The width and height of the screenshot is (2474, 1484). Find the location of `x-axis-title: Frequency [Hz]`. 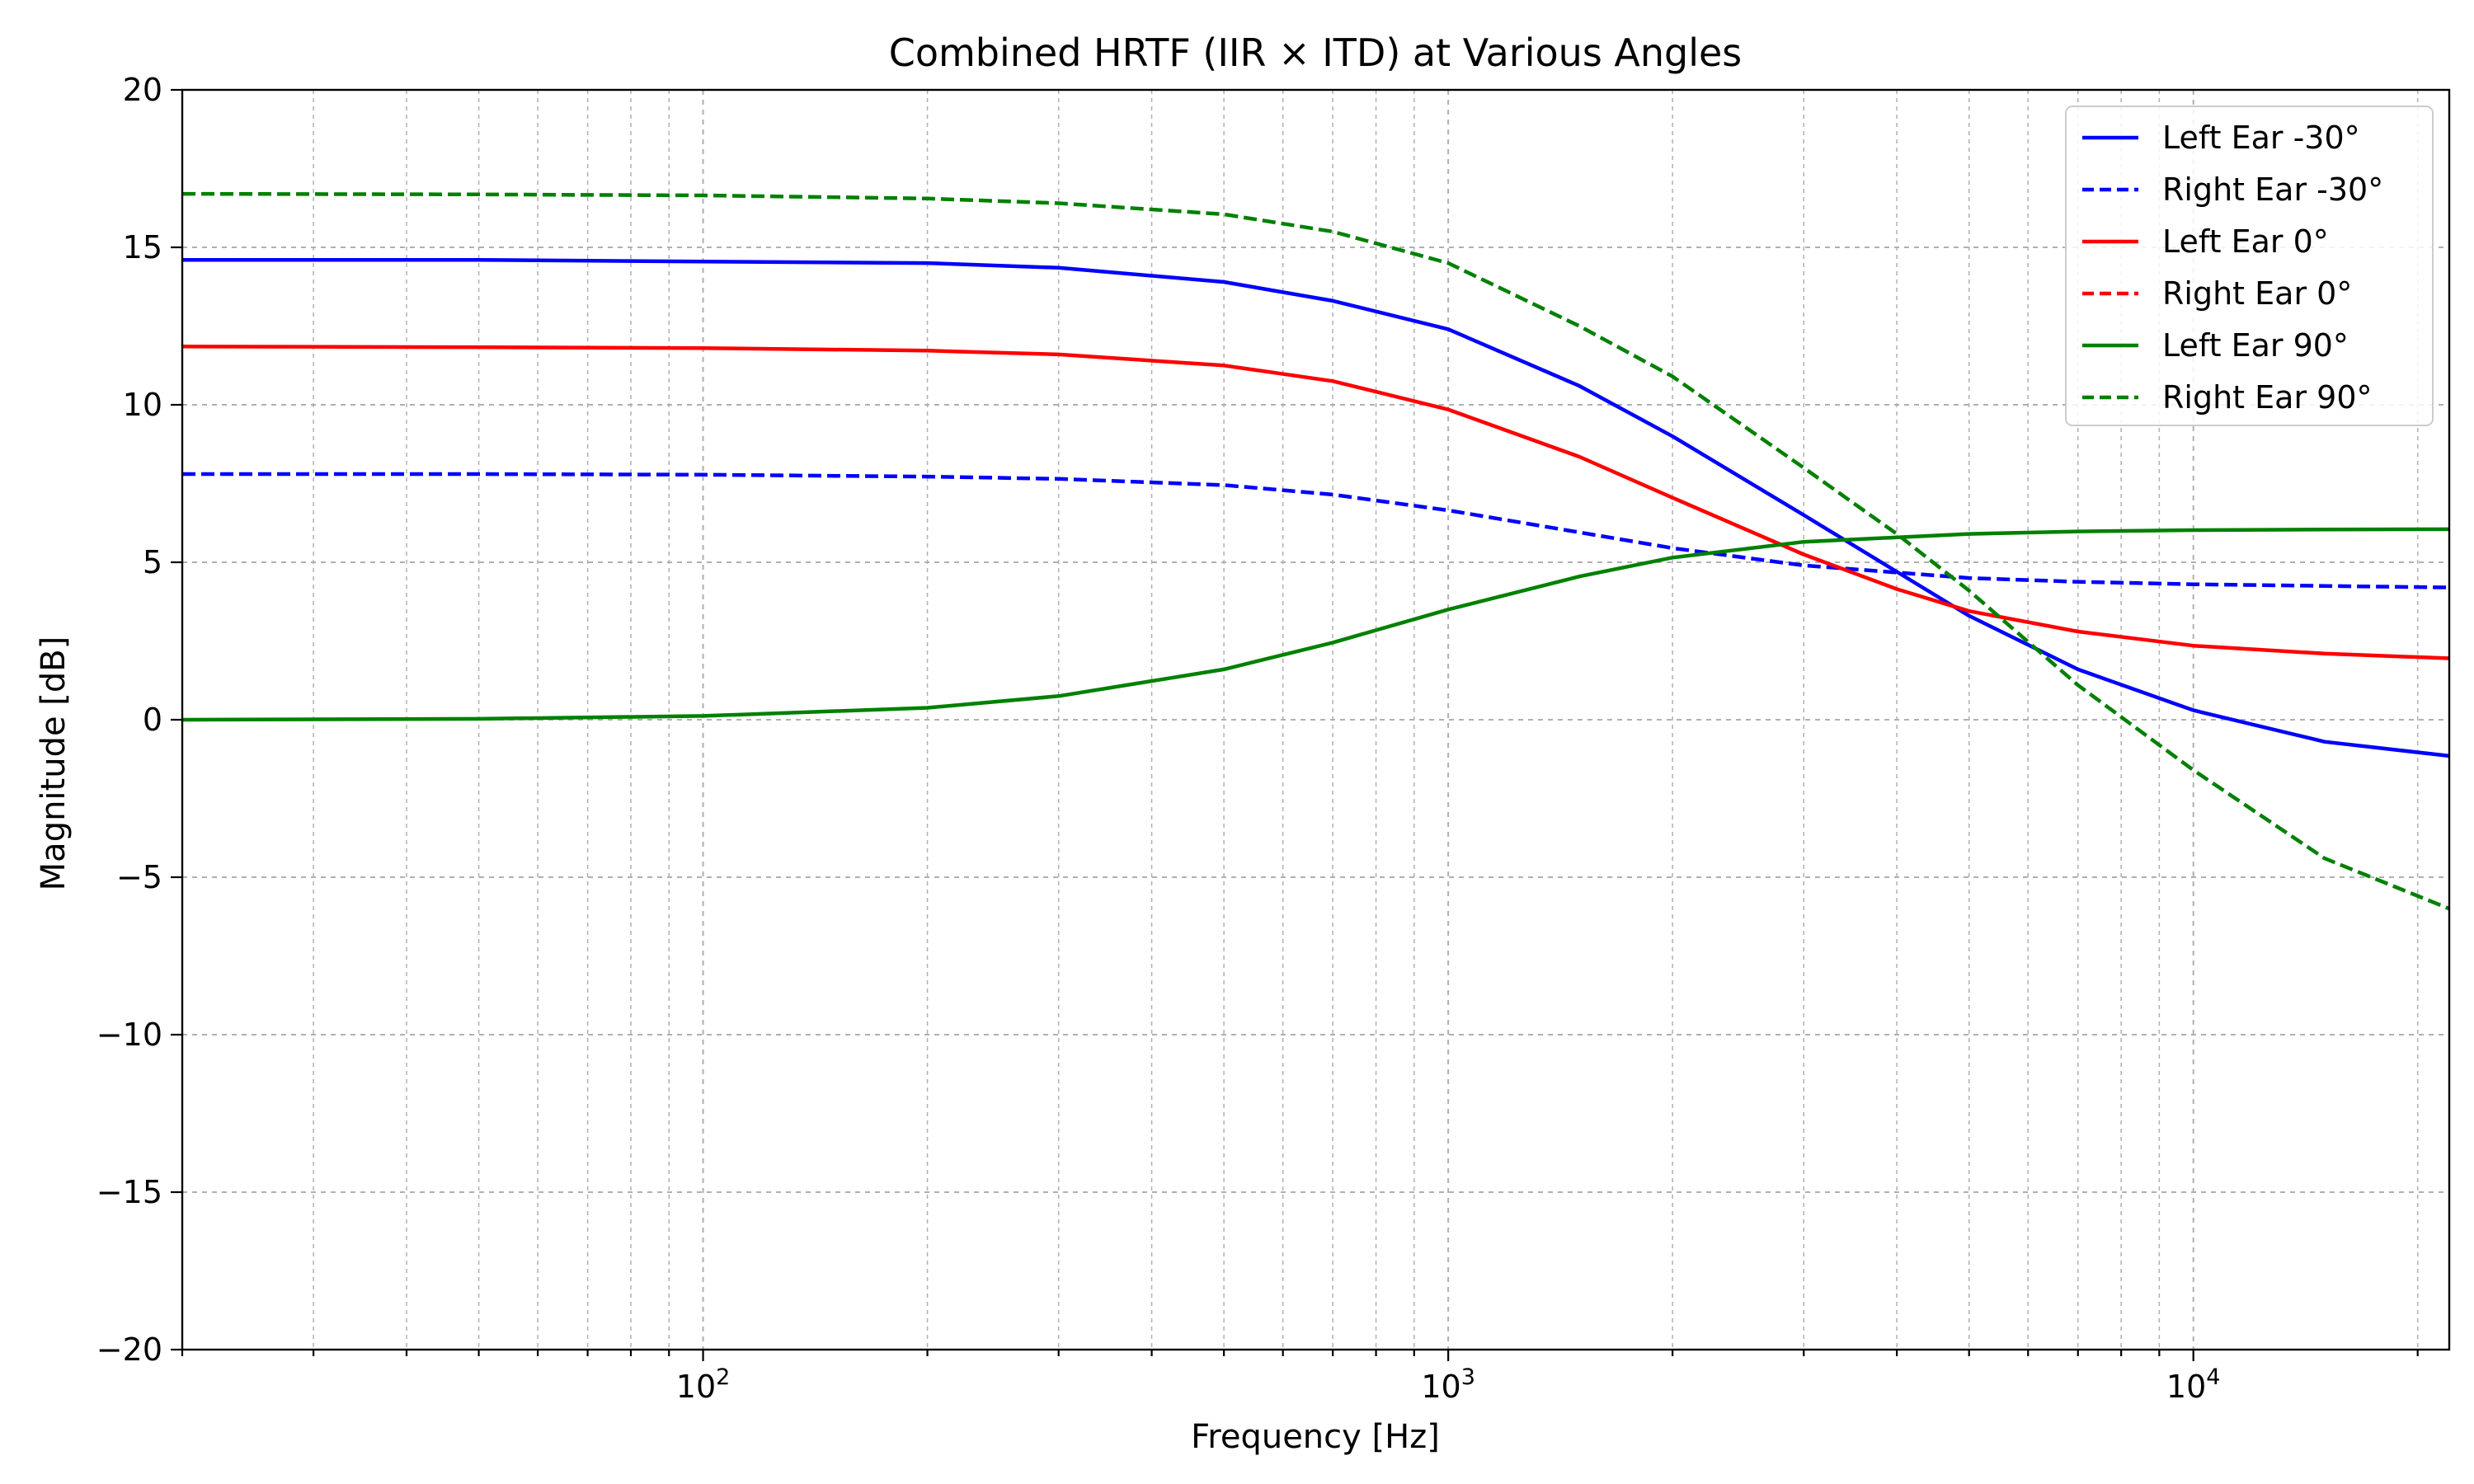

x-axis-title: Frequency [Hz] is located at coordinates (1315, 1437).